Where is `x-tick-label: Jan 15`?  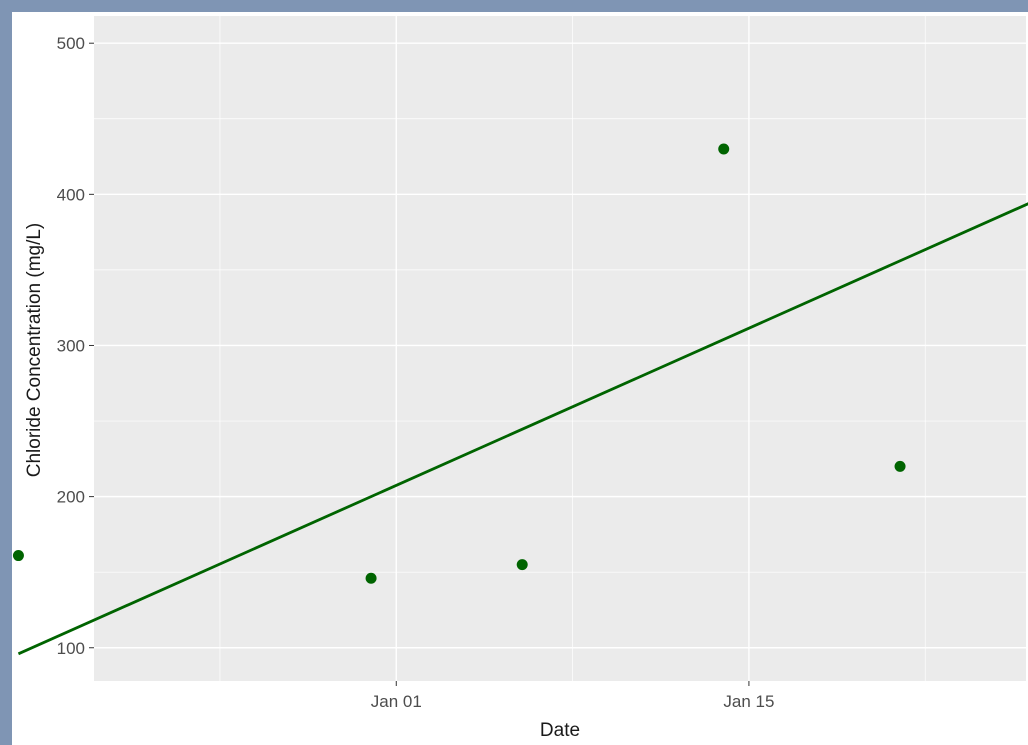
x-tick-label: Jan 15 is located at coordinates (748, 701).